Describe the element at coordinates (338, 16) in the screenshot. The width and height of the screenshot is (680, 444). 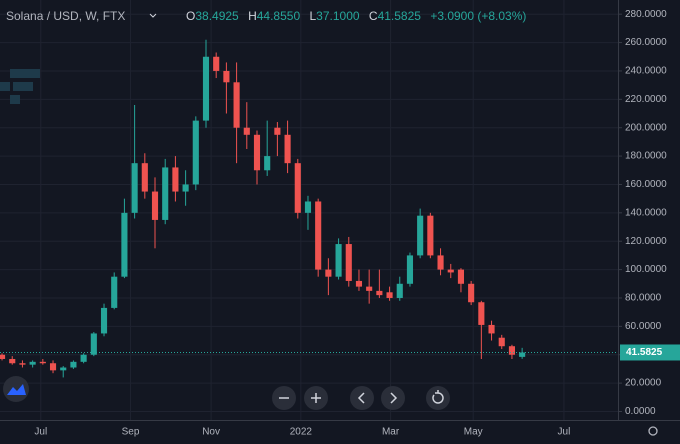
I see `value: 37.1000` at that location.